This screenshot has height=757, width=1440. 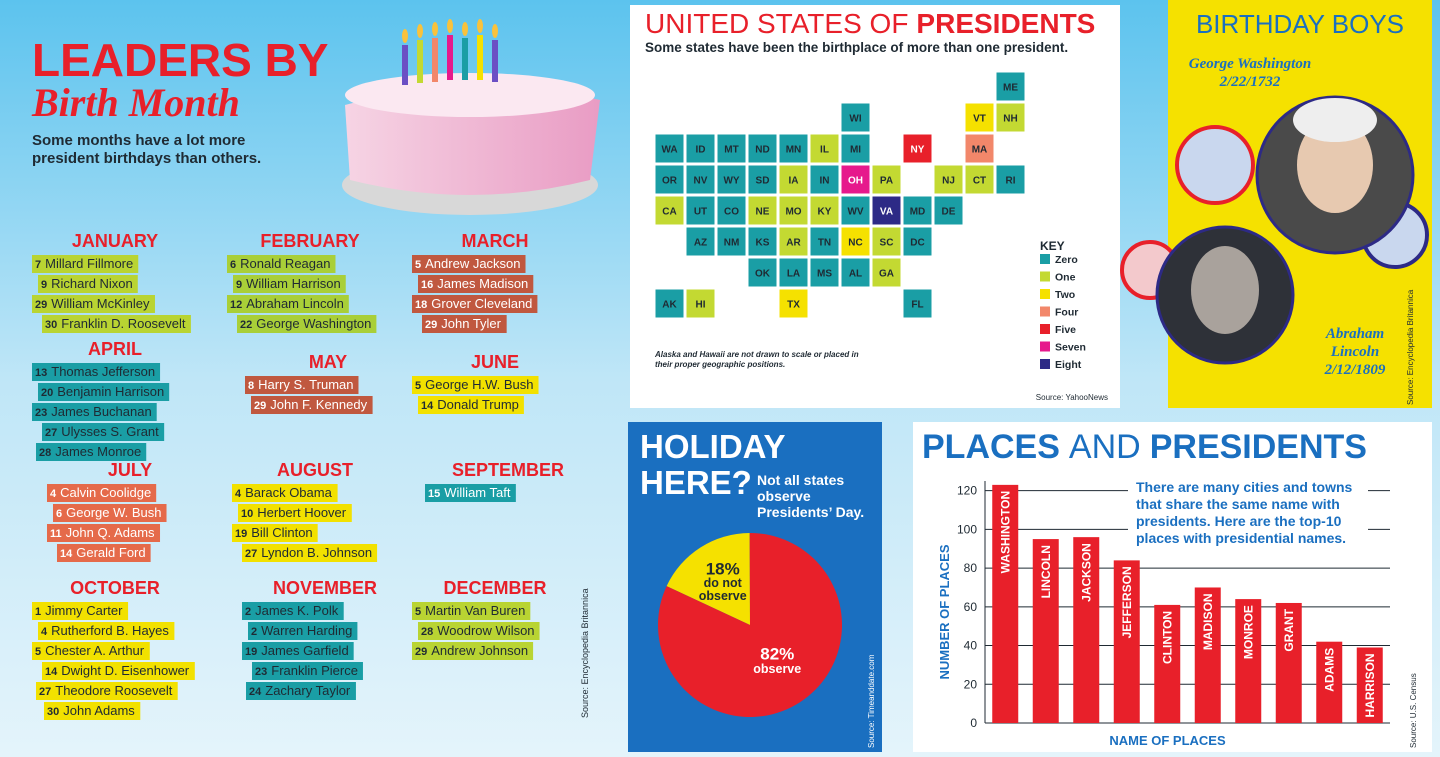 What do you see at coordinates (238, 494) in the screenshot?
I see `birth-day: 4` at bounding box center [238, 494].